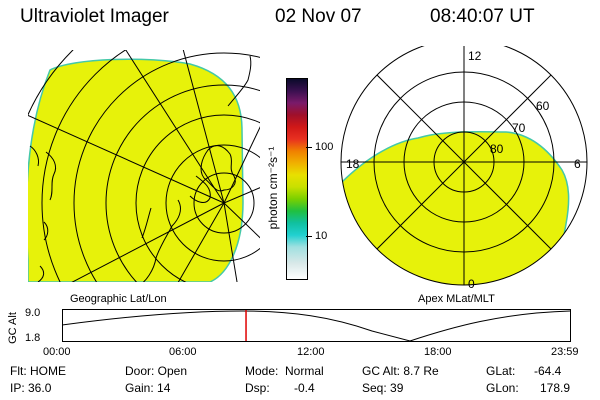 The image size is (600, 400). Describe the element at coordinates (262, 371) in the screenshot. I see `status-mode-label: Mode:` at that location.